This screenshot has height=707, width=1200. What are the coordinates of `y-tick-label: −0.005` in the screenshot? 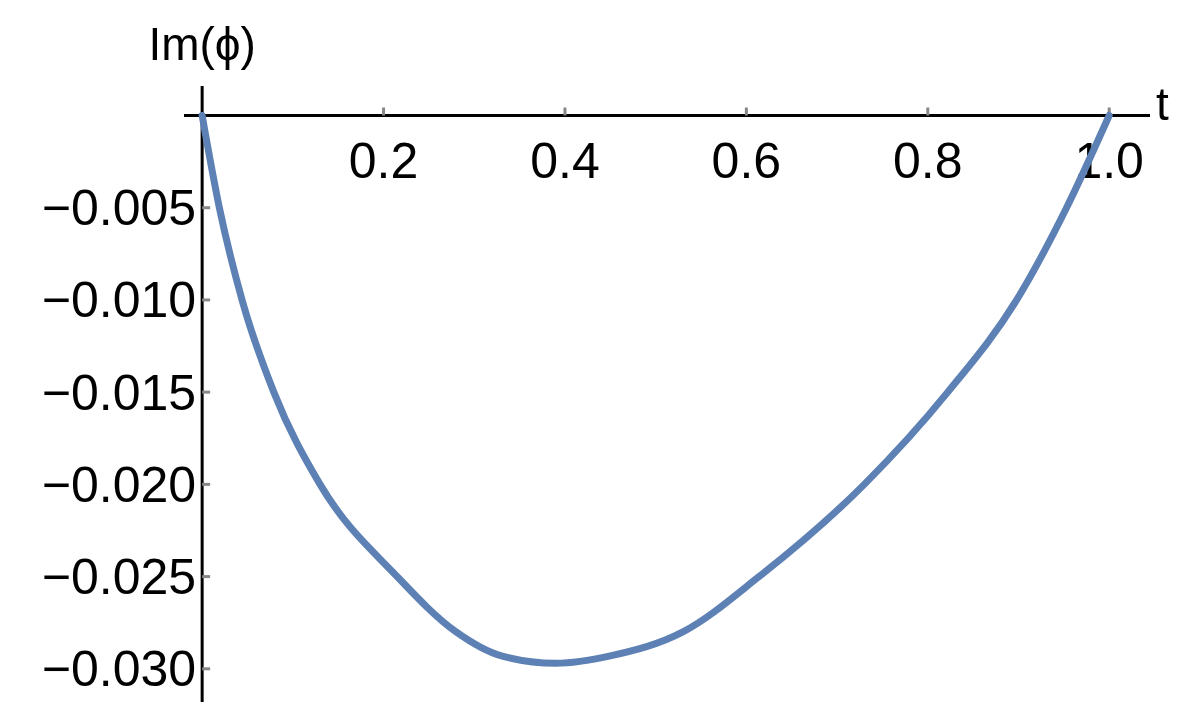 It's located at (119, 208).